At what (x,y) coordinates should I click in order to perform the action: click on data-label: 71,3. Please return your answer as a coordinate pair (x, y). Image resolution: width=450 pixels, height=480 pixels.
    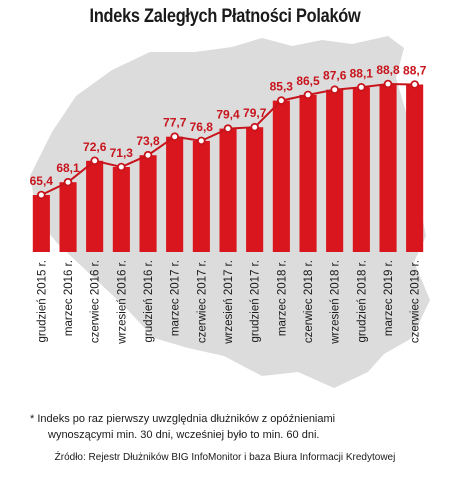
    Looking at the image, I should click on (122, 153).